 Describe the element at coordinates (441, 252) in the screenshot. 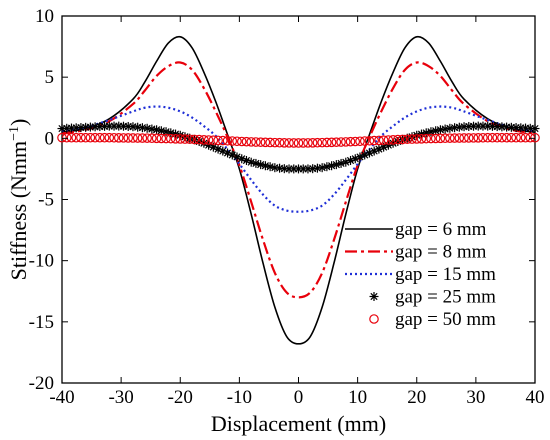

I see `legend-label: gap = 8 mm` at that location.